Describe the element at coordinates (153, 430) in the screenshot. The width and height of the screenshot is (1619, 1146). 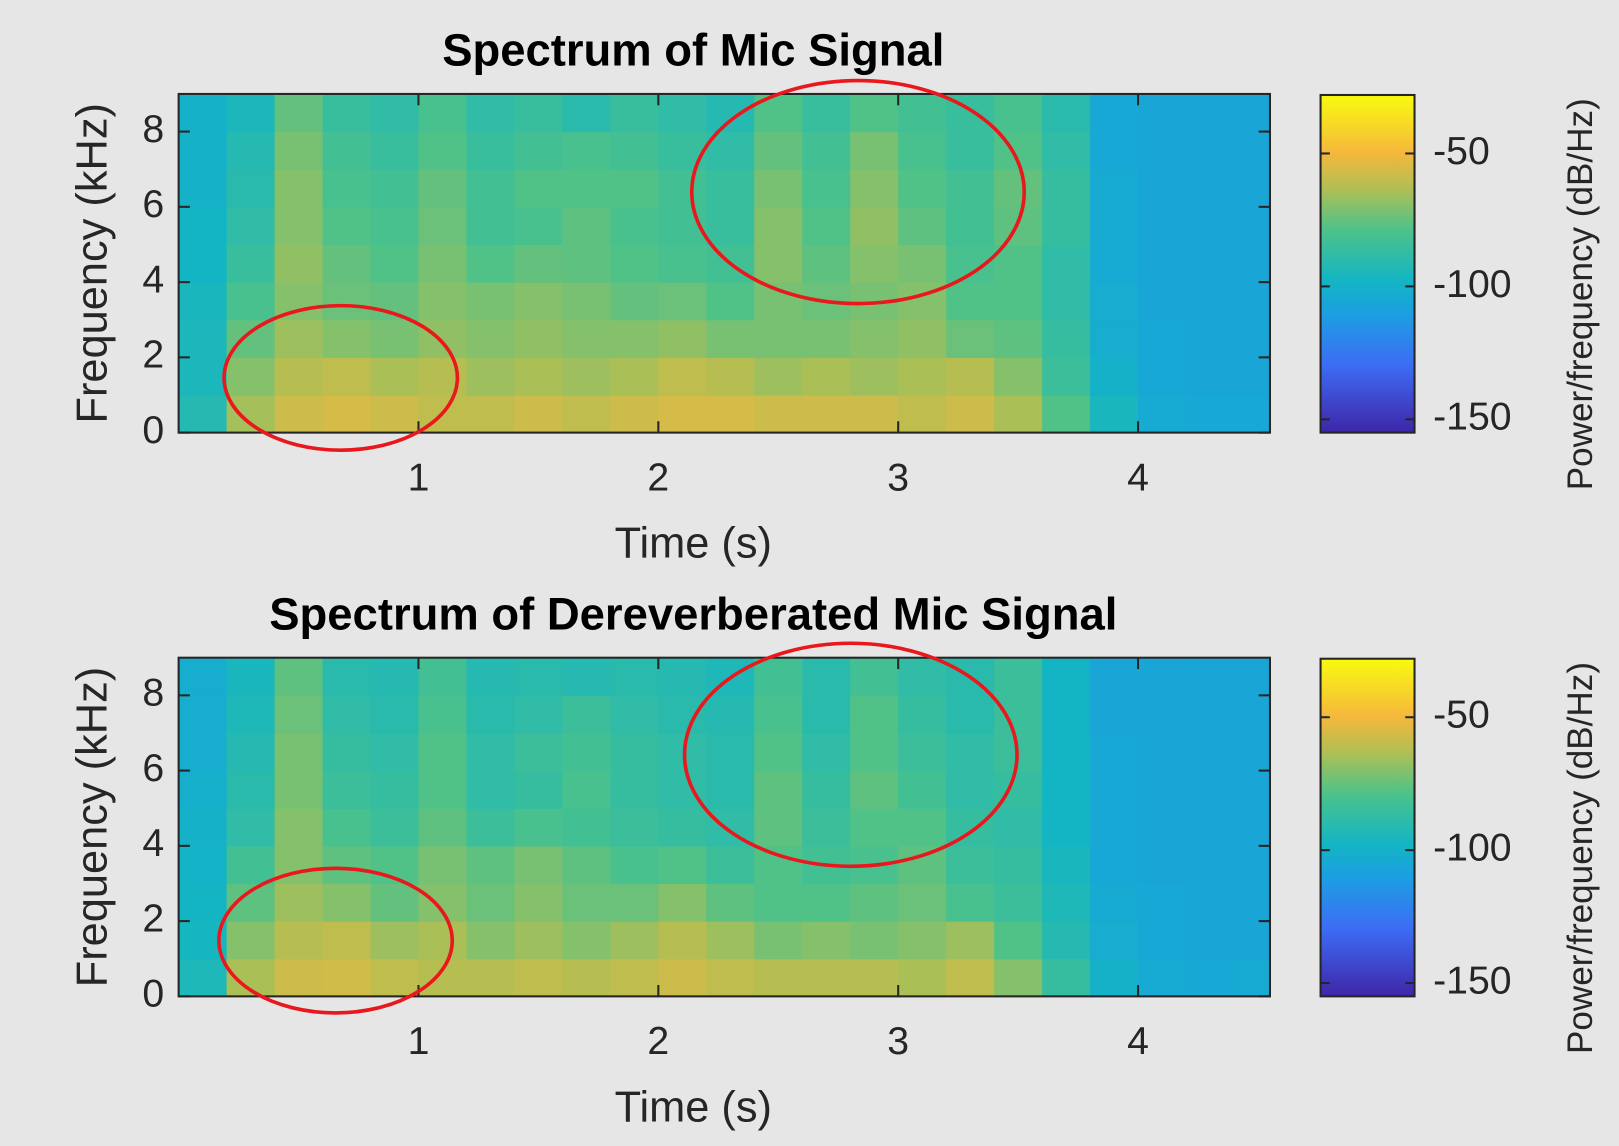
I see `y-tick-label: 0` at that location.